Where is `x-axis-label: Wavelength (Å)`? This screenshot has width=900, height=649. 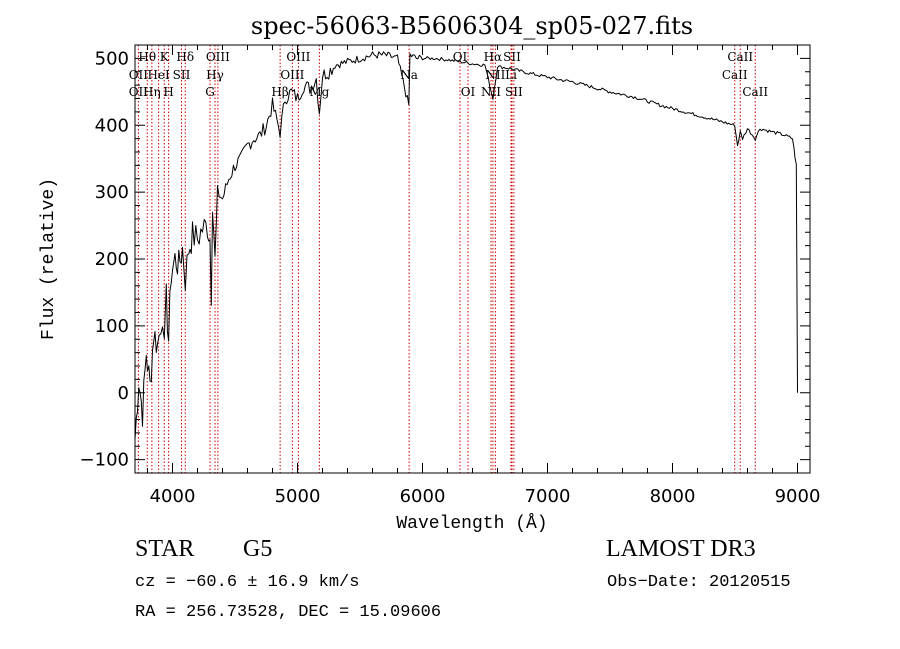 x-axis-label: Wavelength (Å) is located at coordinates (471, 523).